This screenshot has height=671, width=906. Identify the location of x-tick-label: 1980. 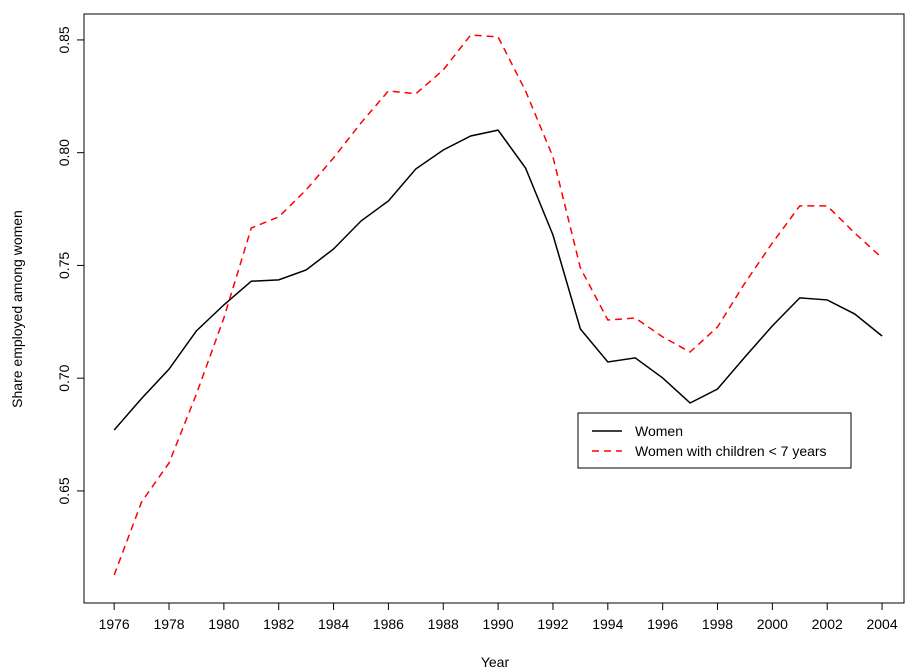
(223, 624).